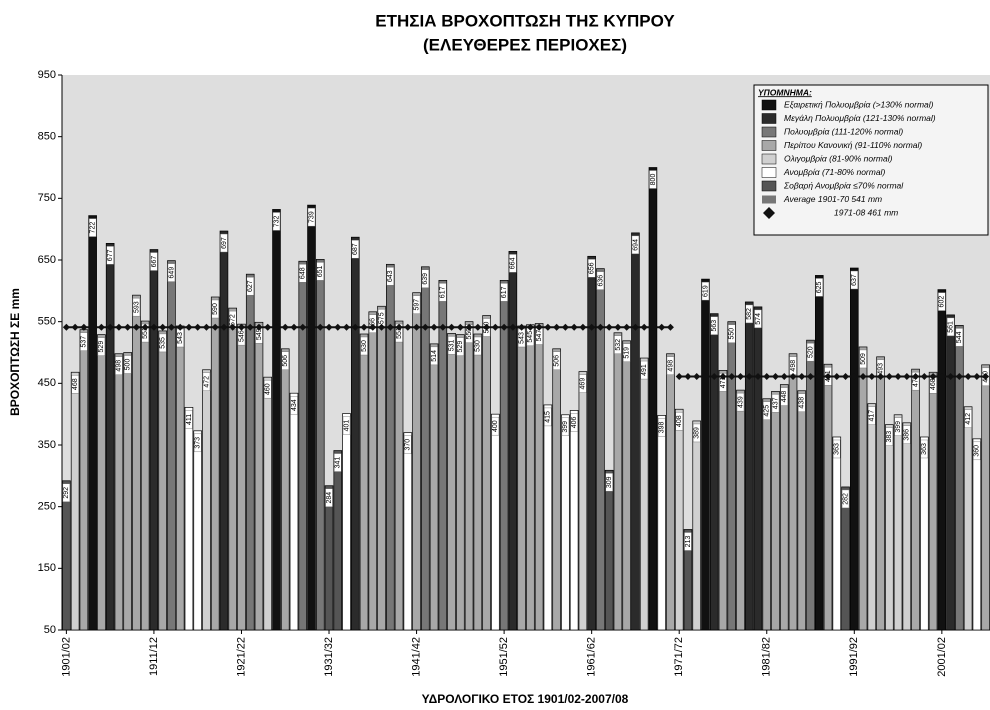 Image resolution: width=990 pixels, height=710 pixels. What do you see at coordinates (224, 243) in the screenshot?
I see `value-label: 697` at bounding box center [224, 243].